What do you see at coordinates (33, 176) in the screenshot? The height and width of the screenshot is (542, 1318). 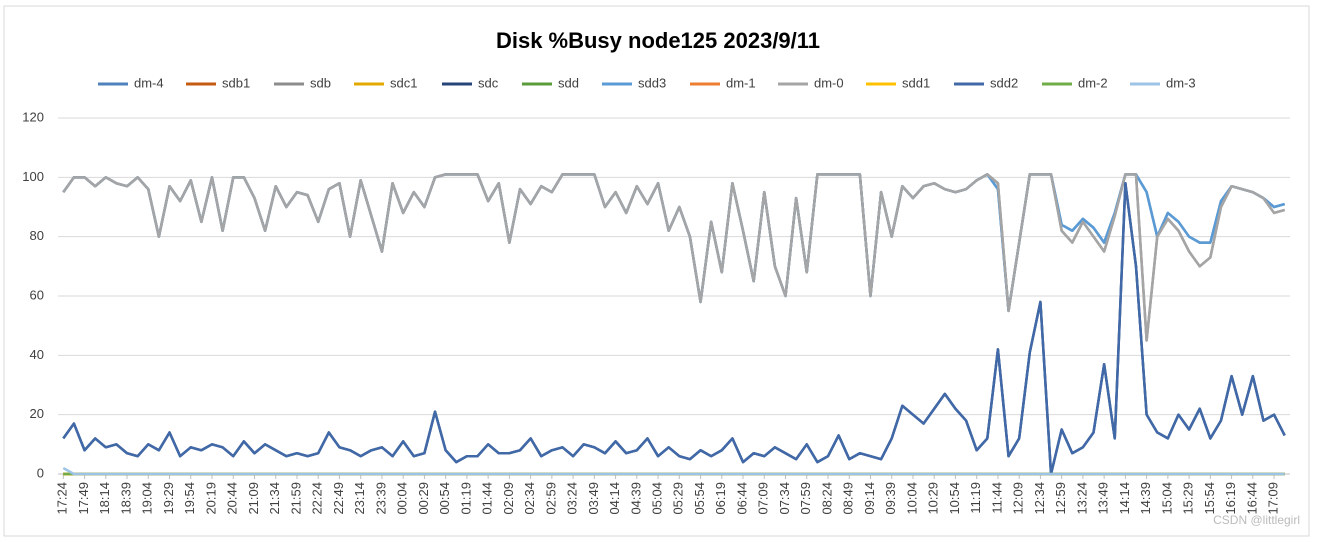 I see `y-tick-label: 100` at bounding box center [33, 176].